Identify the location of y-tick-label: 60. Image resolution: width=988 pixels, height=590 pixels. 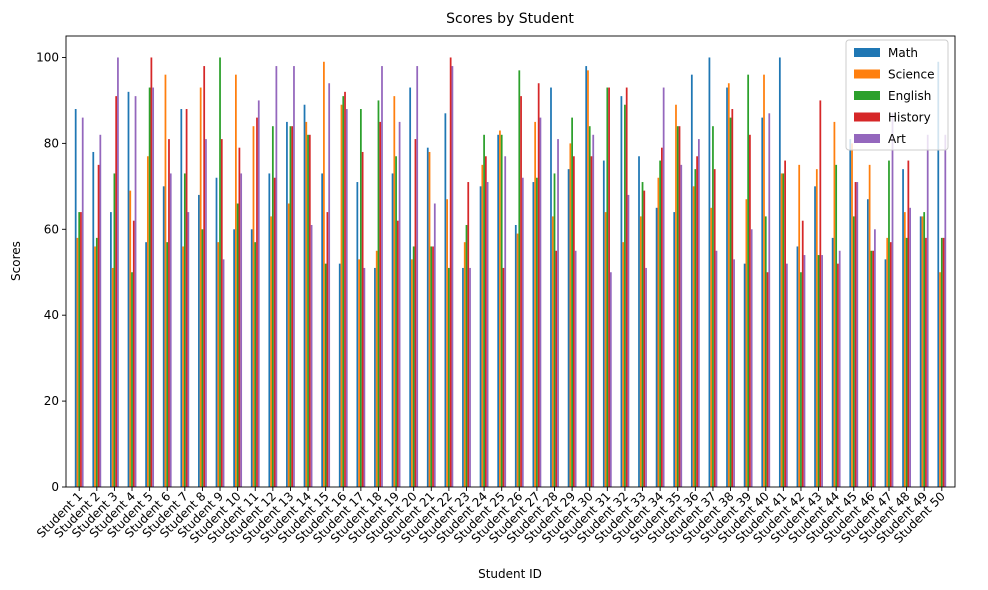
(51, 229).